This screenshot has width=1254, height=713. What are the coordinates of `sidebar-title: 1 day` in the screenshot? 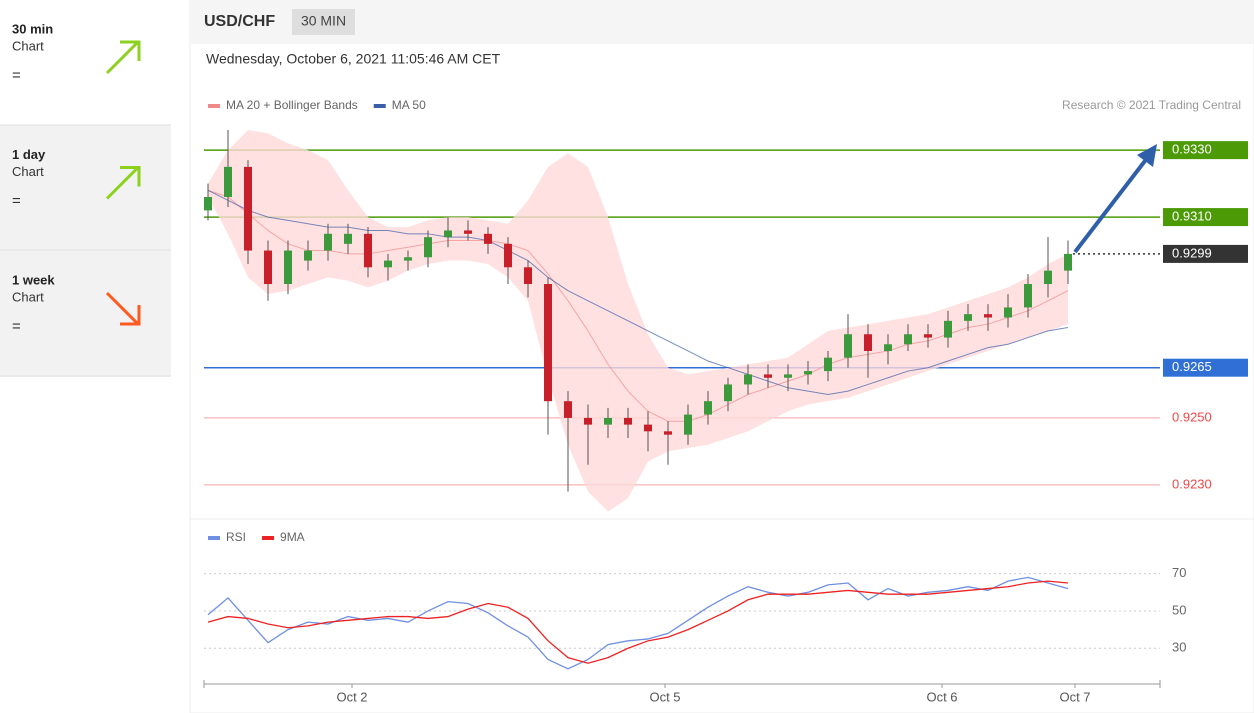 It's located at (29, 154).